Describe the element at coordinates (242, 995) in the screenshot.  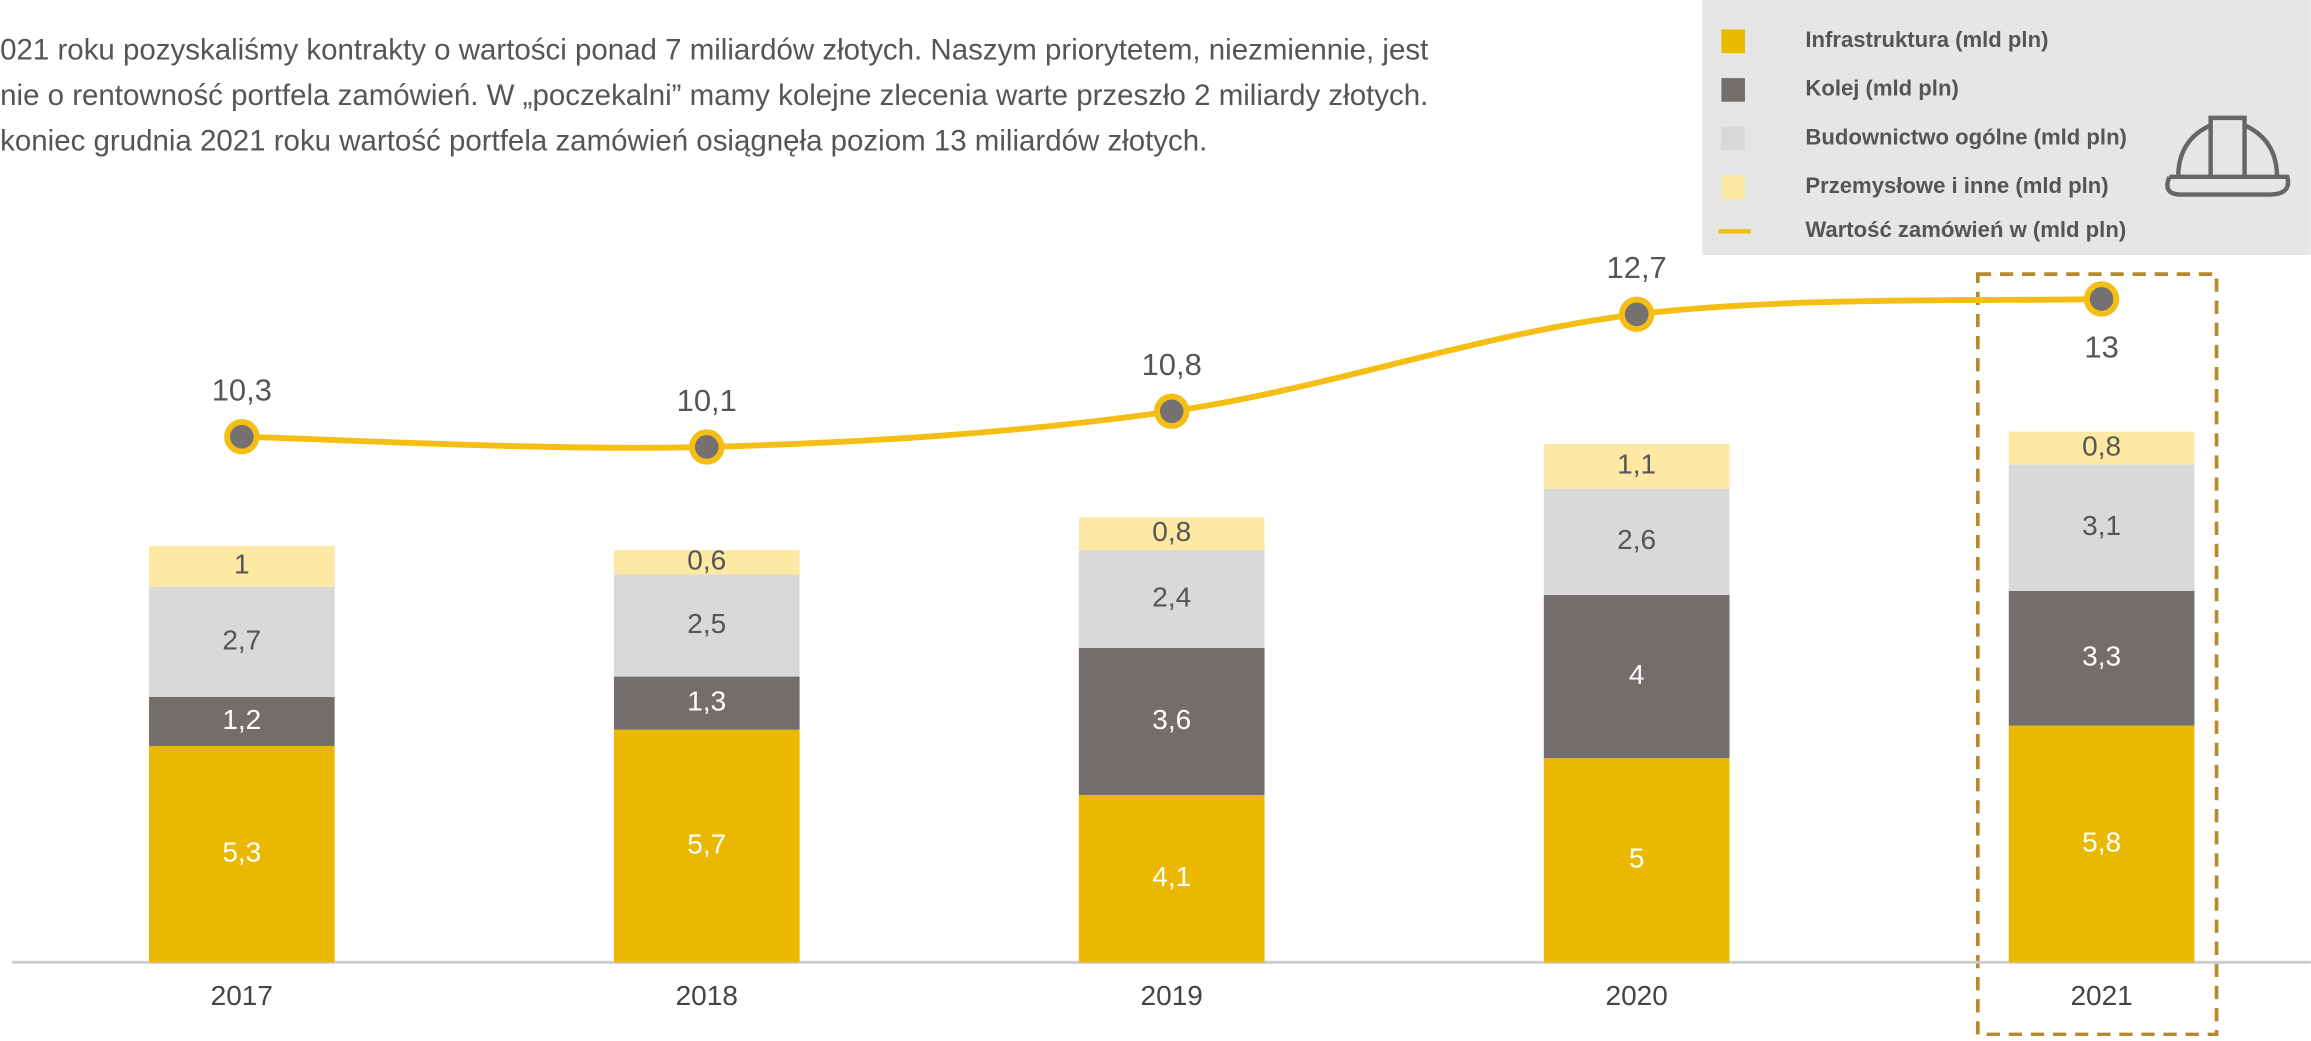
I see `x-tick-label: 2017` at that location.